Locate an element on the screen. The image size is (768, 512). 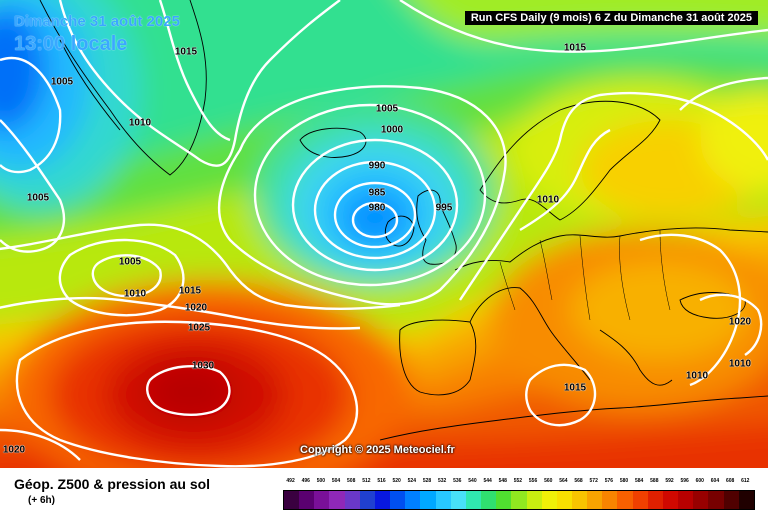
legend-tick-label: 584 is located at coordinates (639, 481).